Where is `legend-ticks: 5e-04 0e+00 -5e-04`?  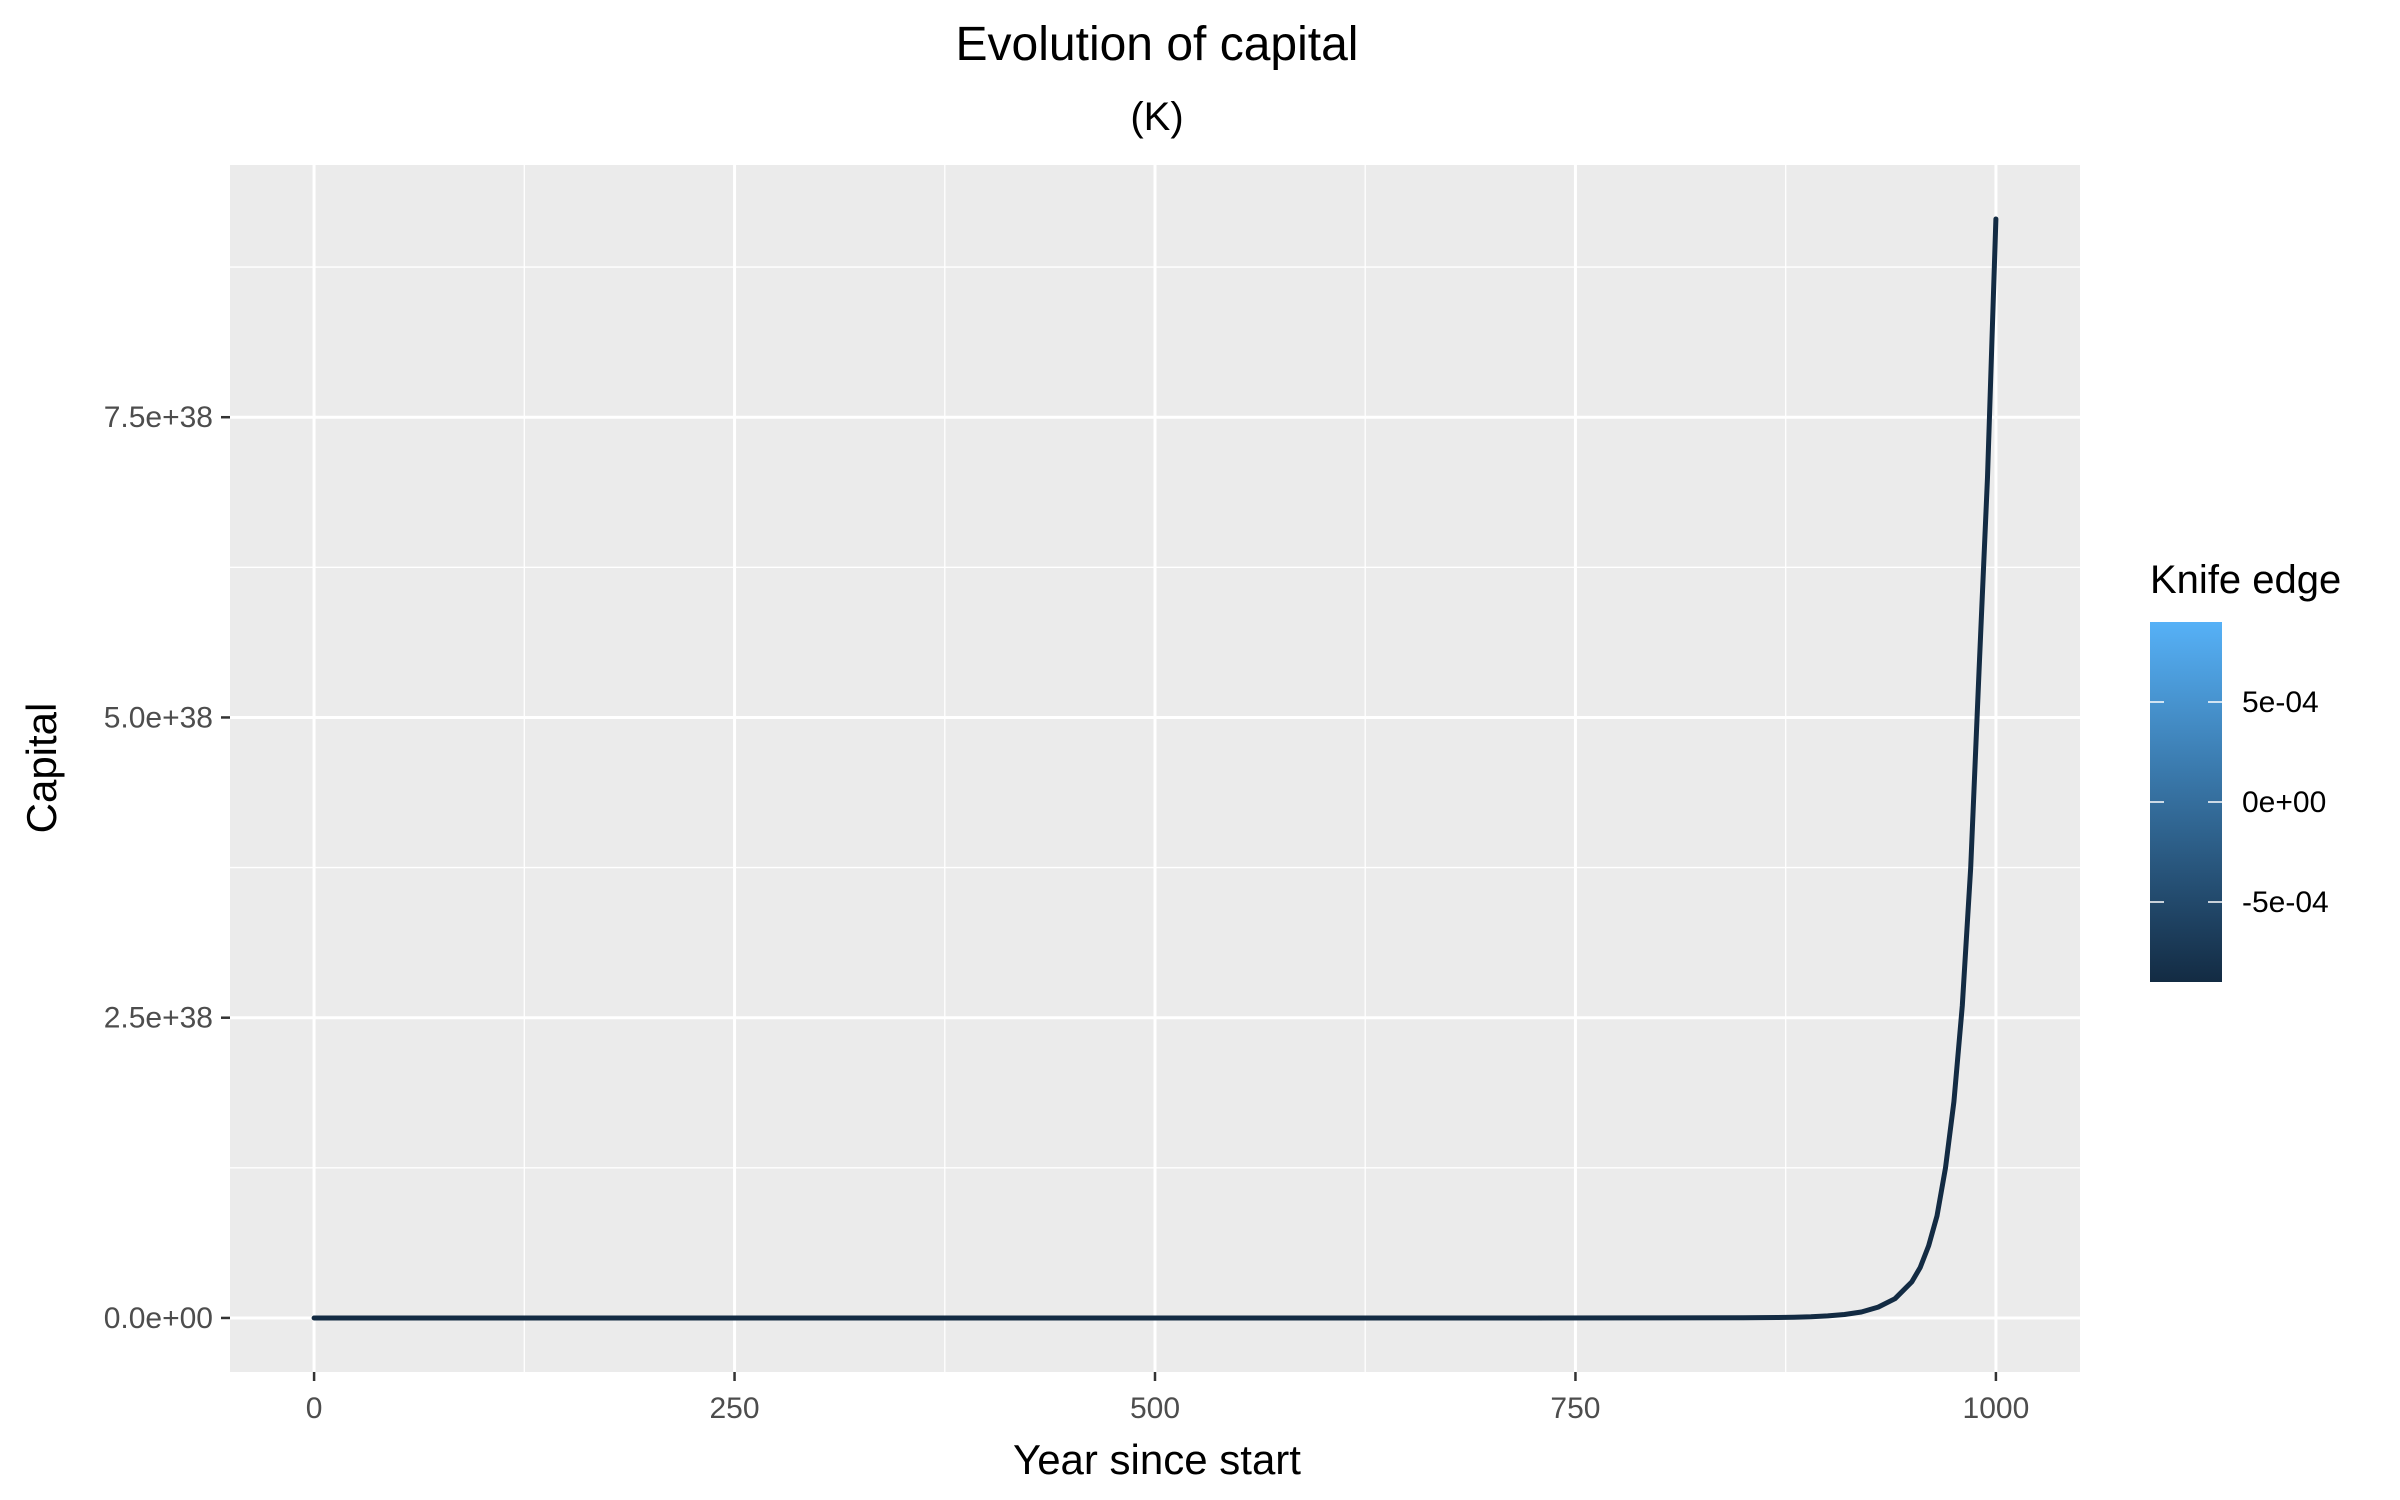 legend-ticks: 5e-04 0e+00 -5e-04 is located at coordinates (2239, 802).